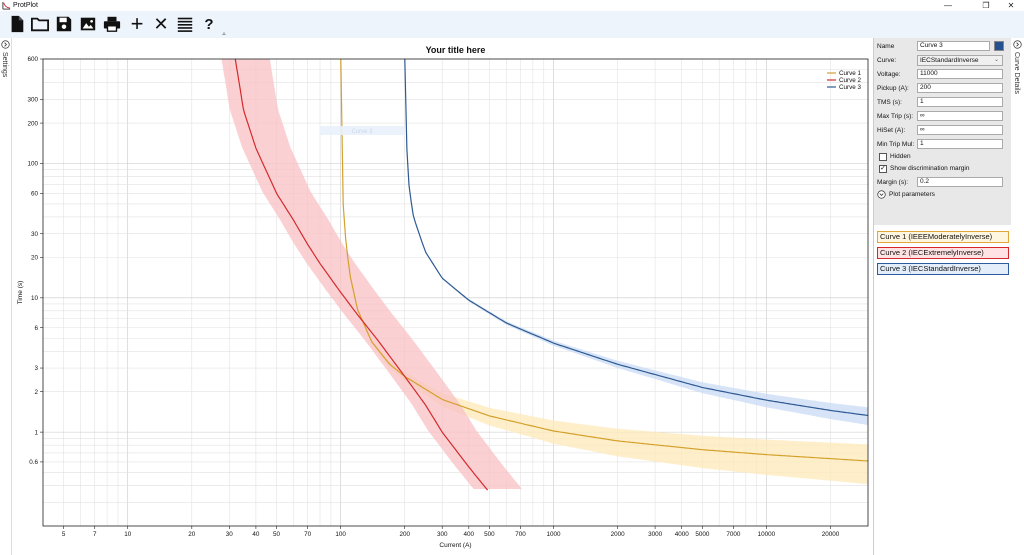 Image resolution: width=1024 pixels, height=555 pixels. What do you see at coordinates (512, 24) in the screenshot?
I see `toolbar: + ✕ ? ⩡` at bounding box center [512, 24].